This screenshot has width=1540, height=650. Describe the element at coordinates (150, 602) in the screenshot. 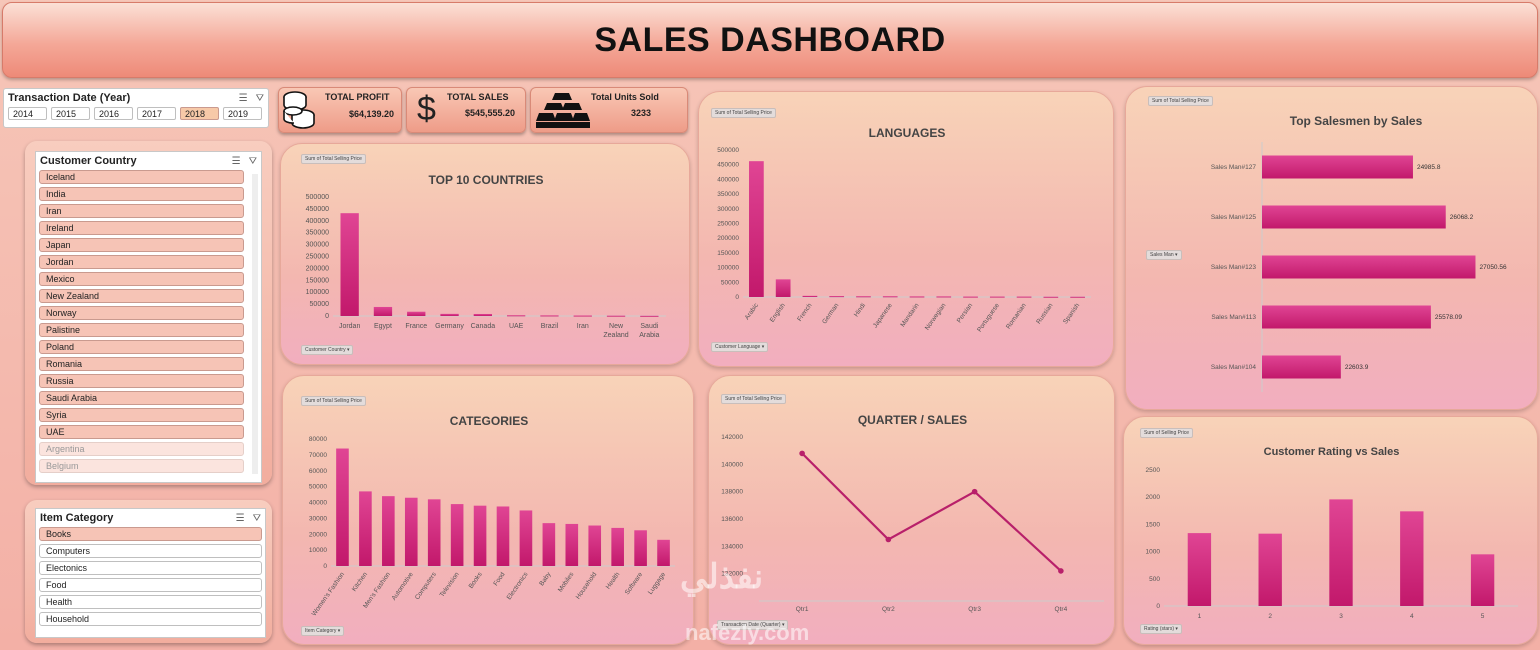

I see `category-item: Health` at that location.